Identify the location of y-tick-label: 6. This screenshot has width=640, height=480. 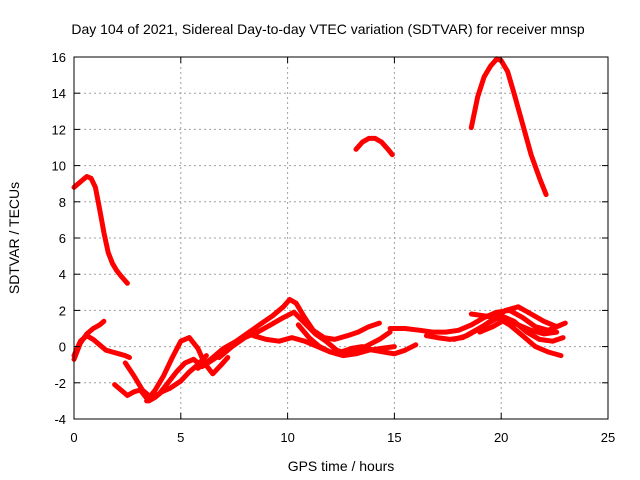
(62, 238).